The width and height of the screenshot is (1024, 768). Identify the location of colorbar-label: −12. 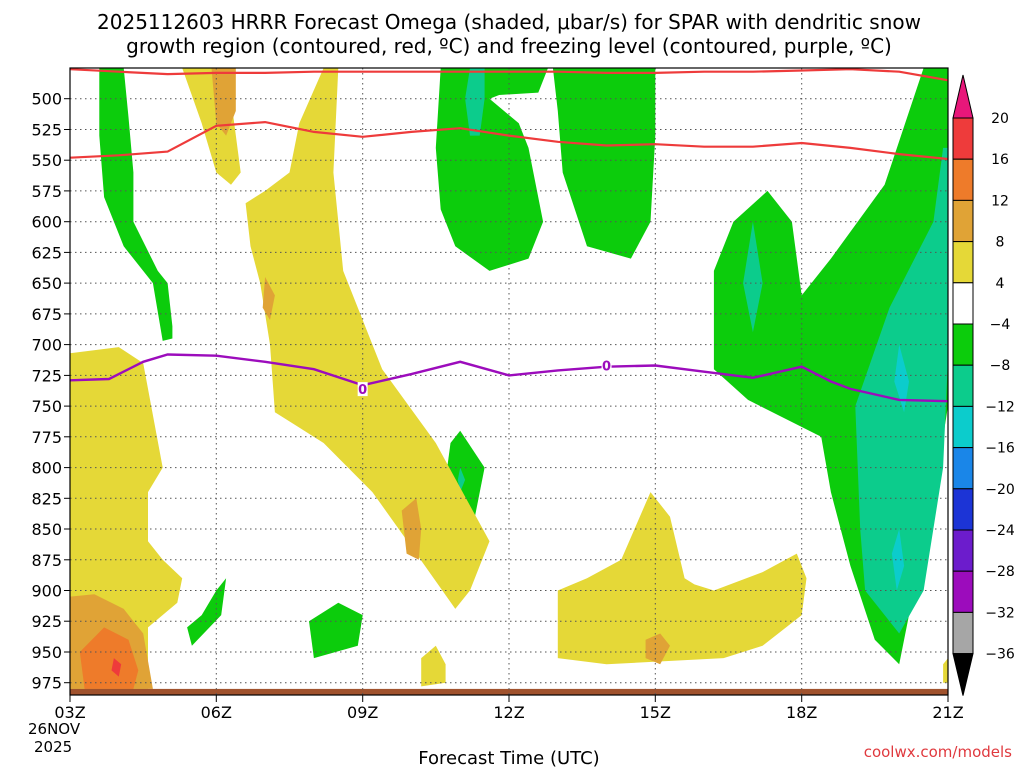
(1000, 407).